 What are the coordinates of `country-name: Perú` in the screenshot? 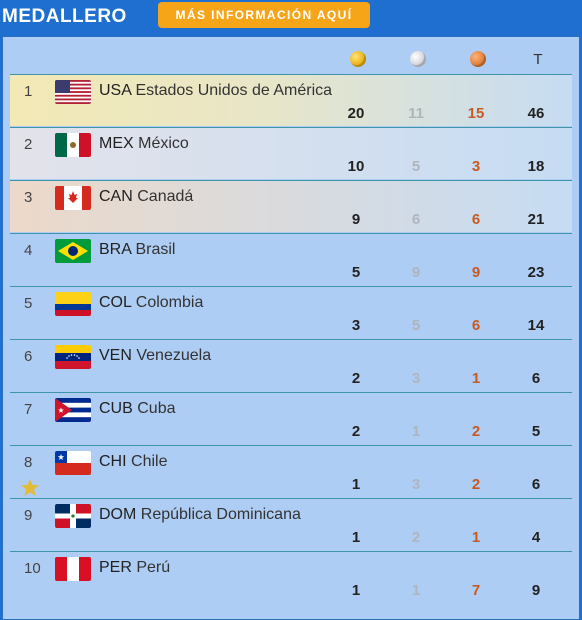 It's located at (153, 567).